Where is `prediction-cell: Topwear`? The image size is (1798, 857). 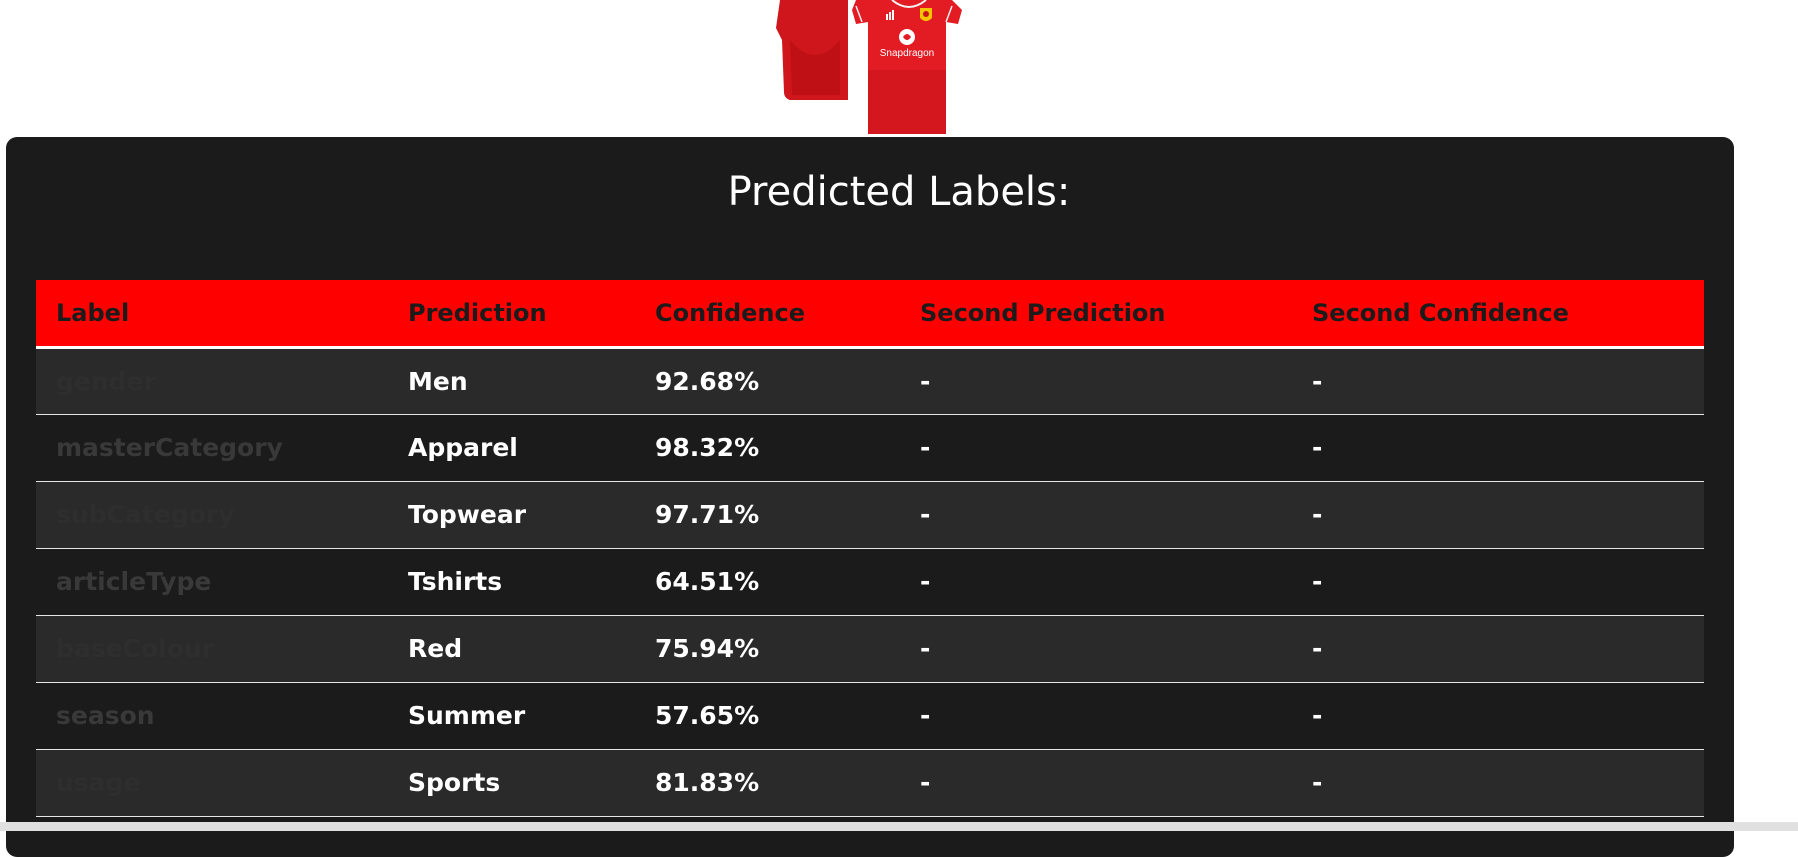 prediction-cell: Topwear is located at coordinates (467, 514).